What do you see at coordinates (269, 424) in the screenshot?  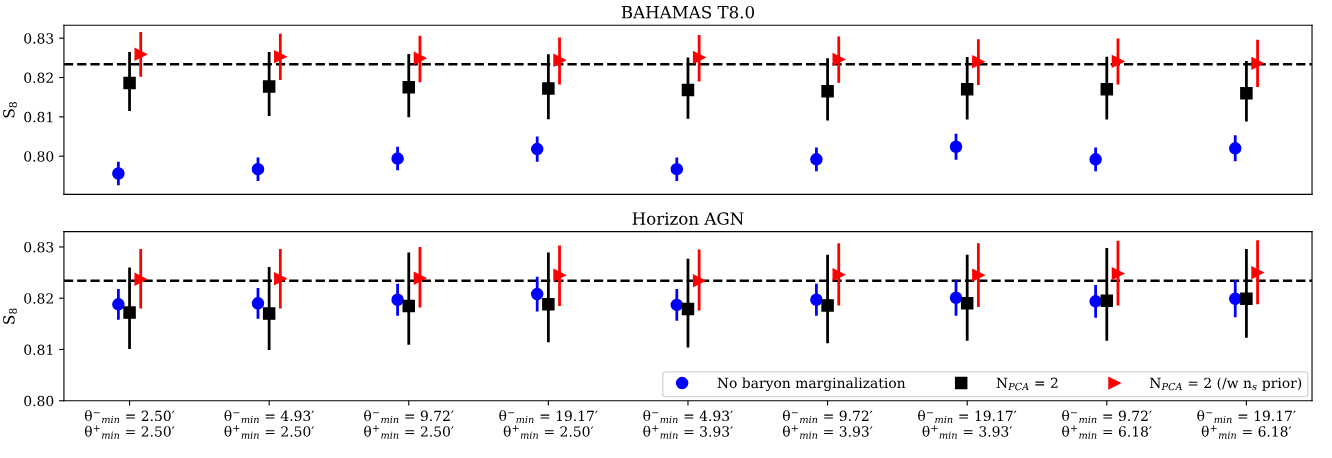 I see `category-label: θ$^{−}$$_{min}$ = 4.93′ θ$^{+}$$_{min}$ = 2.50′` at bounding box center [269, 424].